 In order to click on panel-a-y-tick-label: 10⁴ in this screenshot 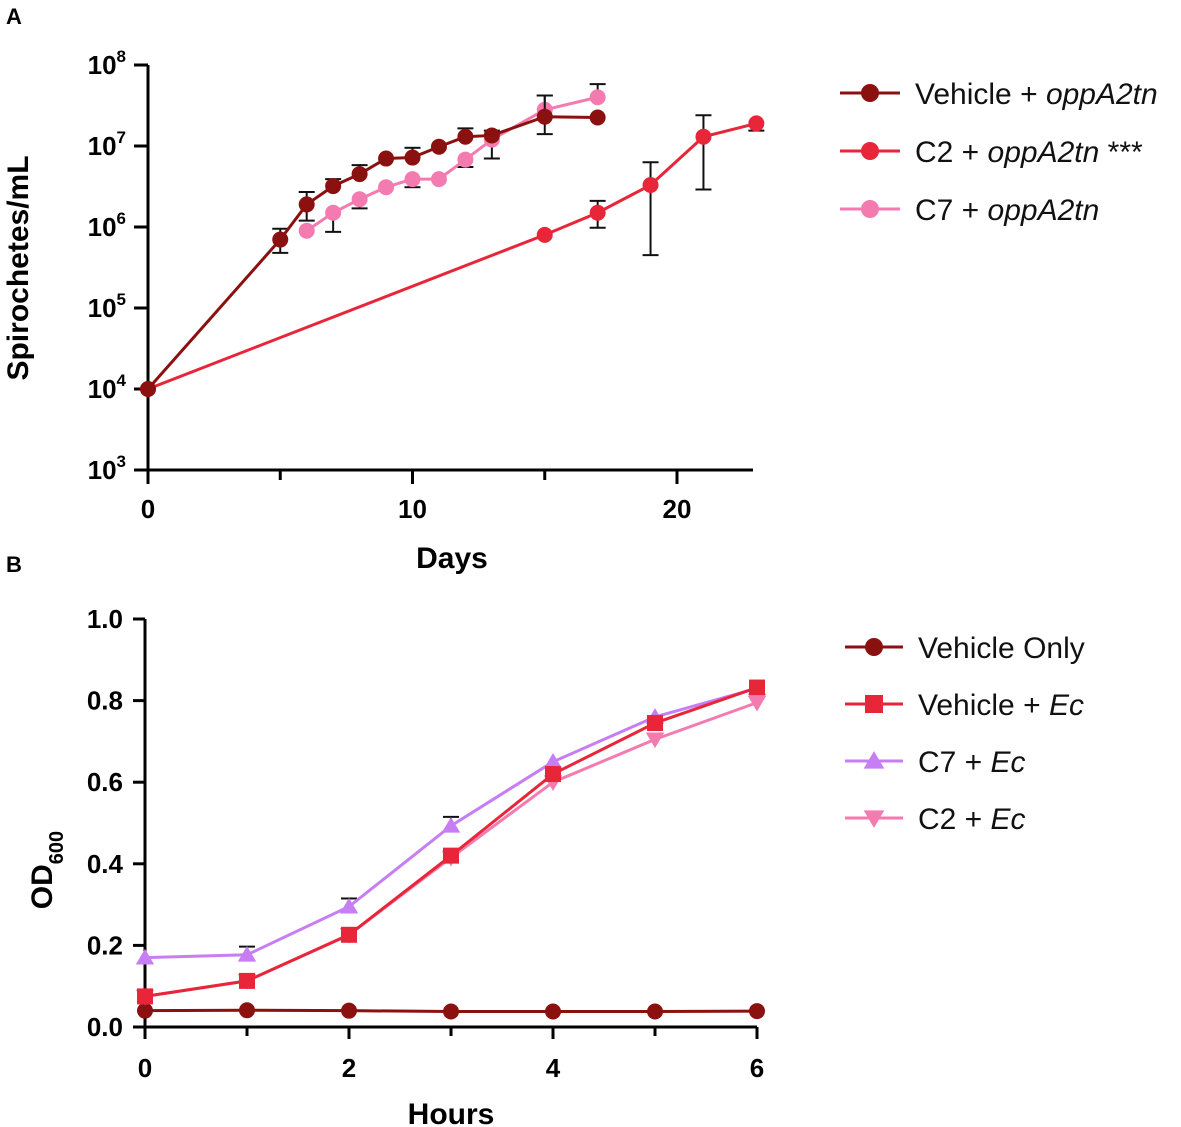, I will do `click(107, 387)`.